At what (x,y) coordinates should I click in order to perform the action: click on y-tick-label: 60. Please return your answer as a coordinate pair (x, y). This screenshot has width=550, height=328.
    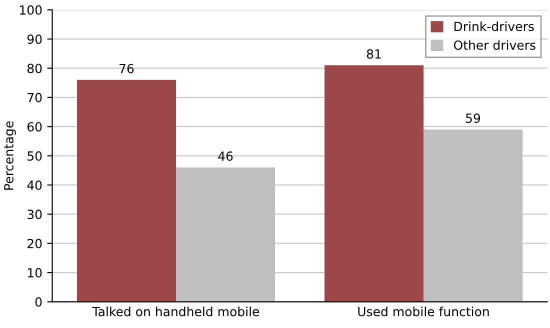
    Looking at the image, I should click on (34, 127).